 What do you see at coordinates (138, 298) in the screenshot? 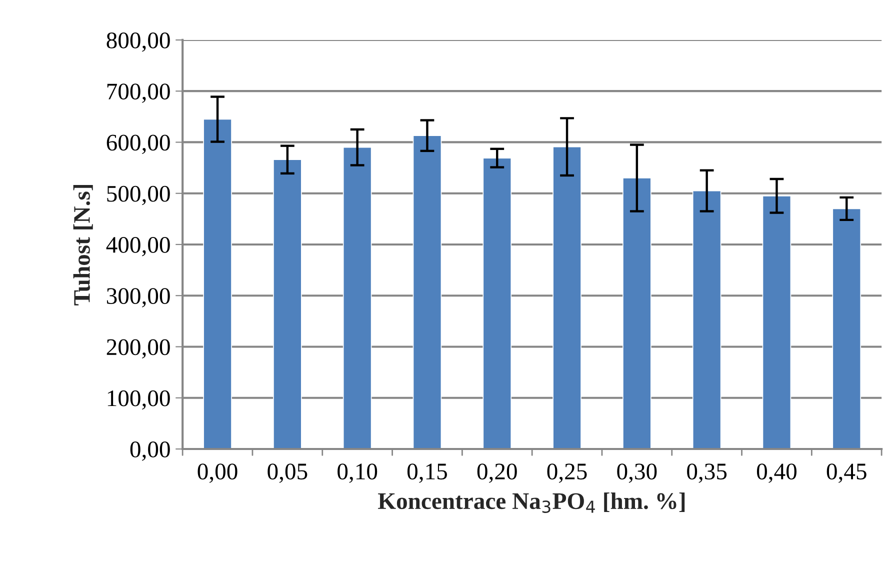
I see `y-tick-label: 300,00` at bounding box center [138, 298].